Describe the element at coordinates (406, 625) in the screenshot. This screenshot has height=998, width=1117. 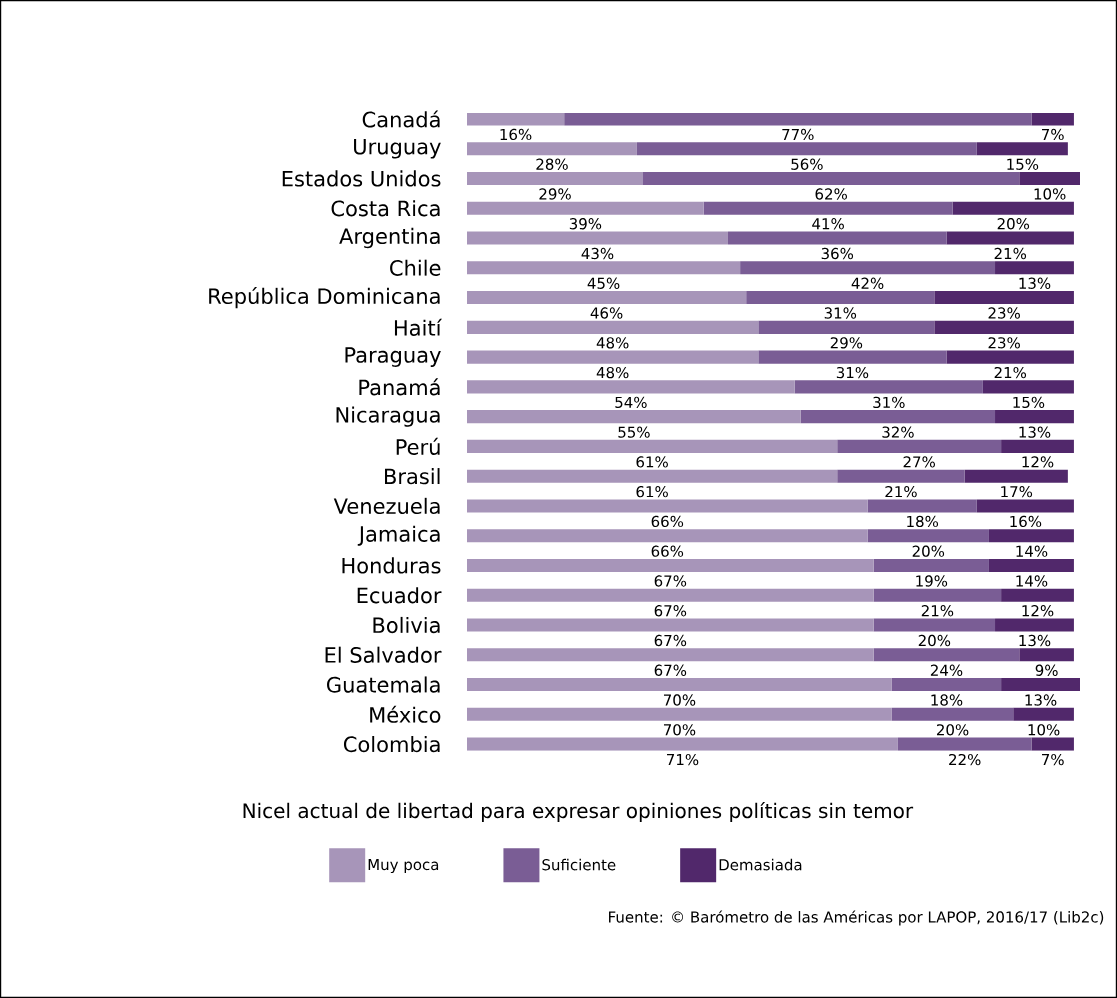
I see `y-tick-label: Bolivia` at that location.